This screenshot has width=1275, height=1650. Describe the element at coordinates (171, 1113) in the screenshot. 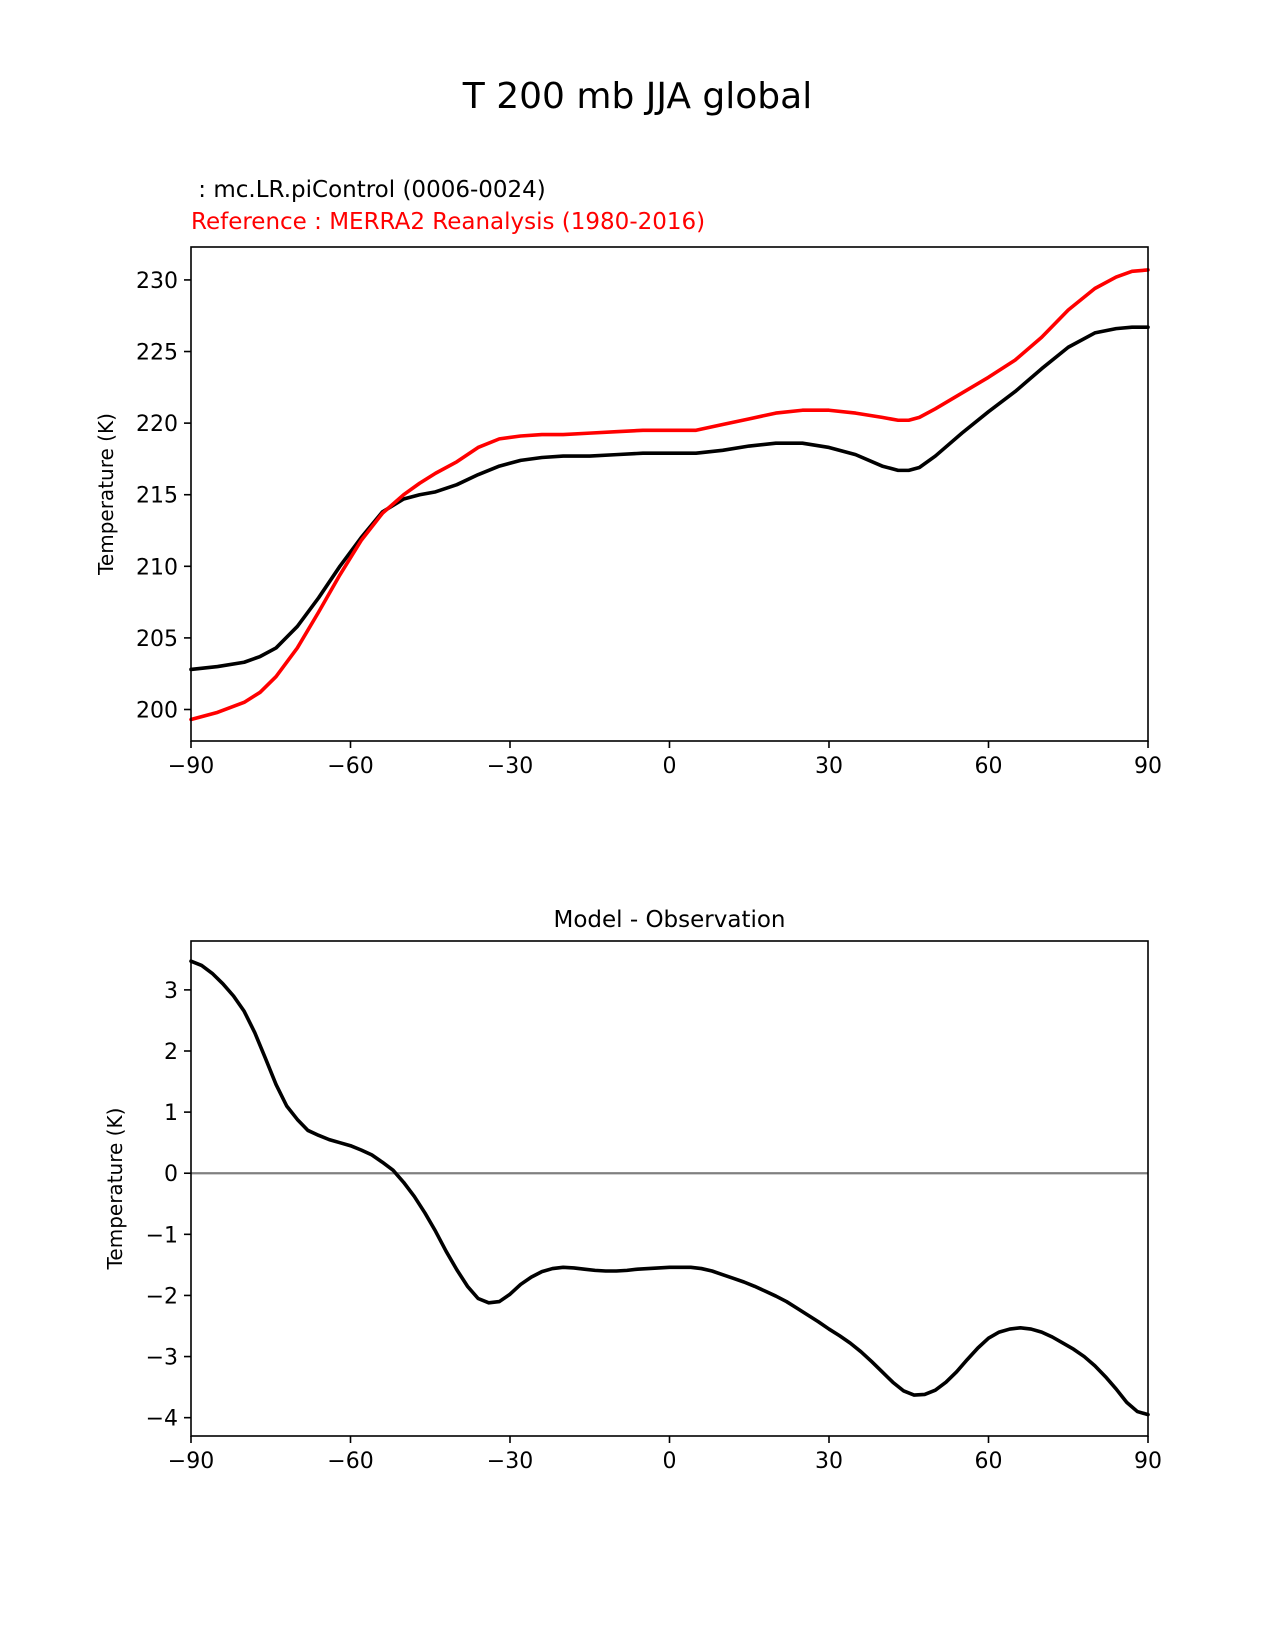

I see `y-tick-label: 1` at that location.